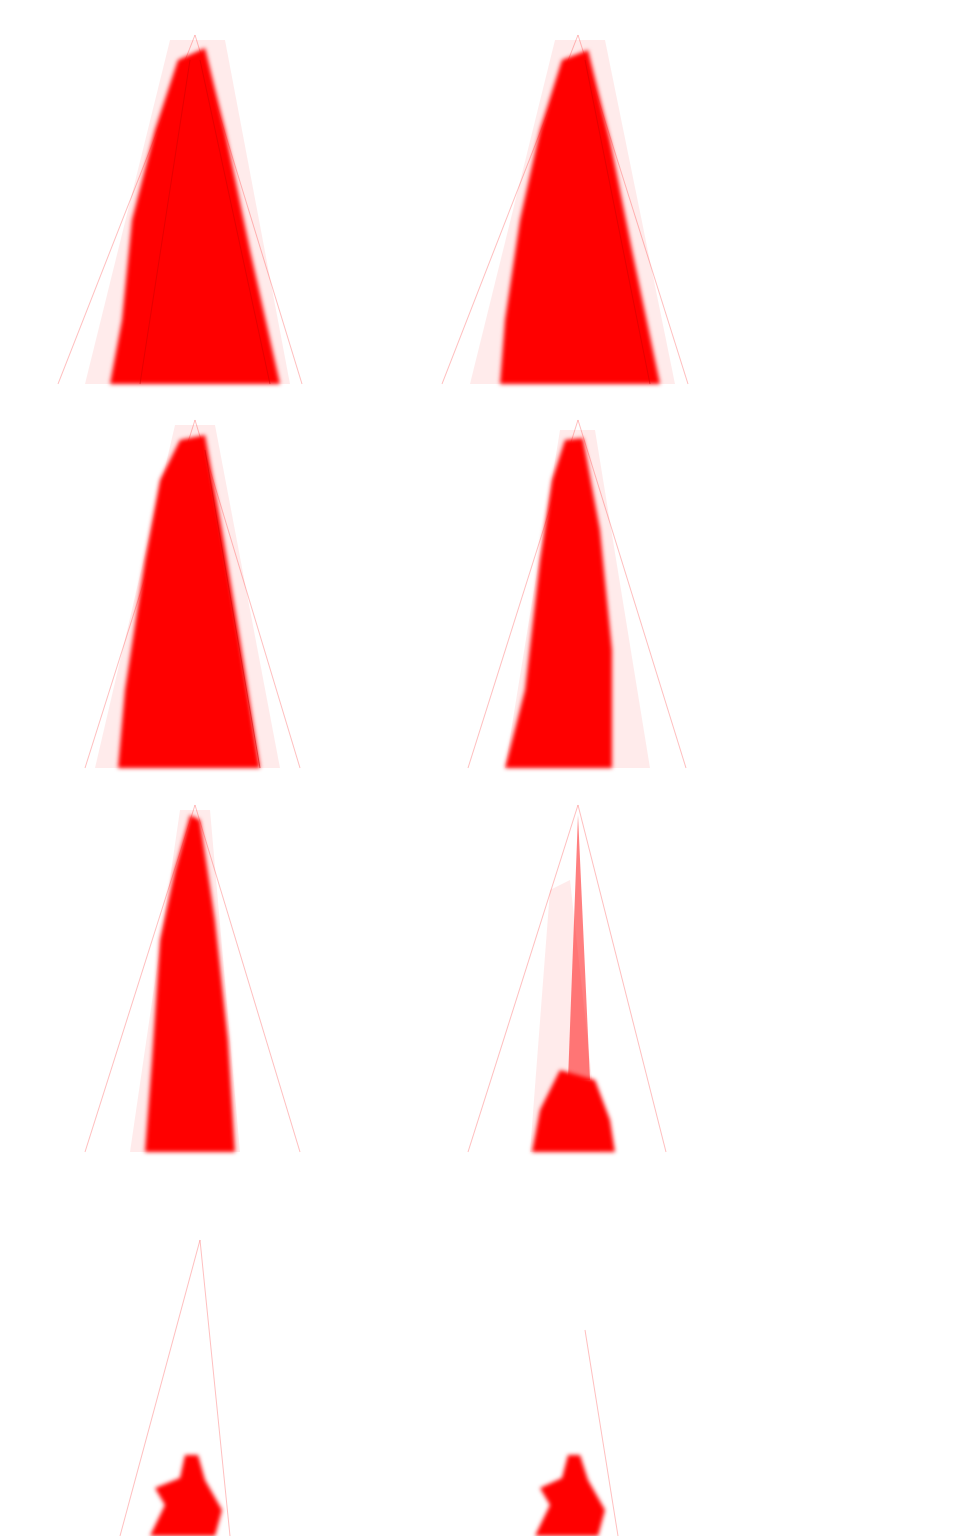  What do you see at coordinates (579, 947) in the screenshot?
I see `spike` at bounding box center [579, 947].